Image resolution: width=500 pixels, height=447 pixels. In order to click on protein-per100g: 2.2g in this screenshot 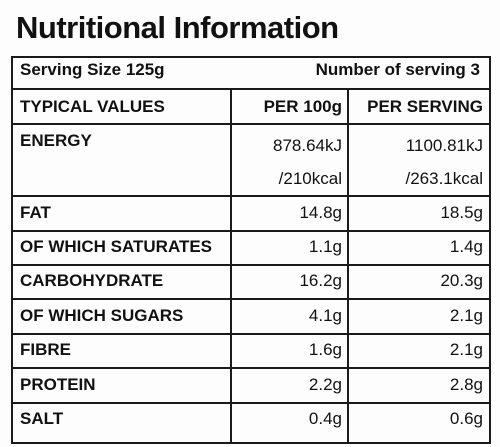, I will do `click(325, 384)`.